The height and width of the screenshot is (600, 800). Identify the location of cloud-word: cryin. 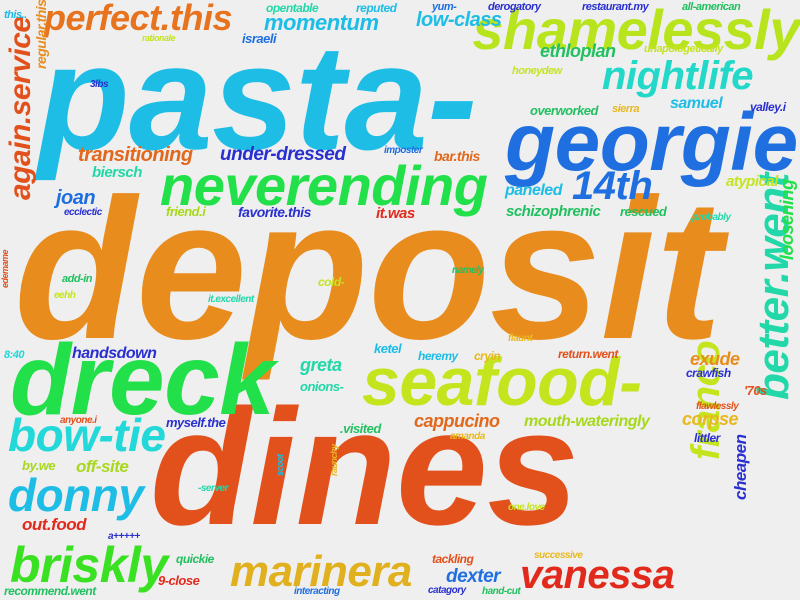
(487, 356).